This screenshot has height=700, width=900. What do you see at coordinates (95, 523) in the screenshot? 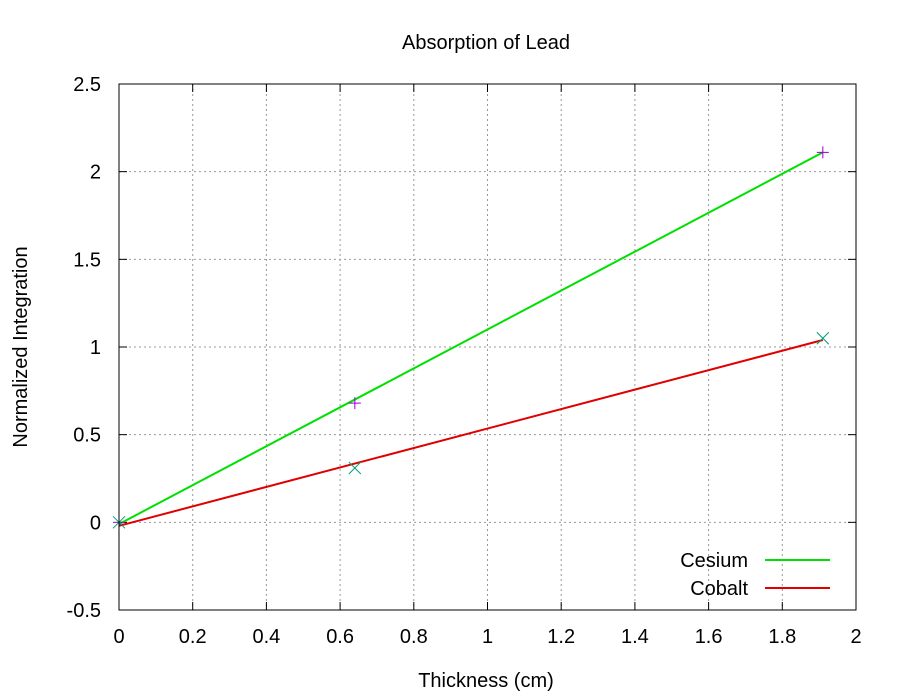
I see `y-tick-label: 0` at bounding box center [95, 523].